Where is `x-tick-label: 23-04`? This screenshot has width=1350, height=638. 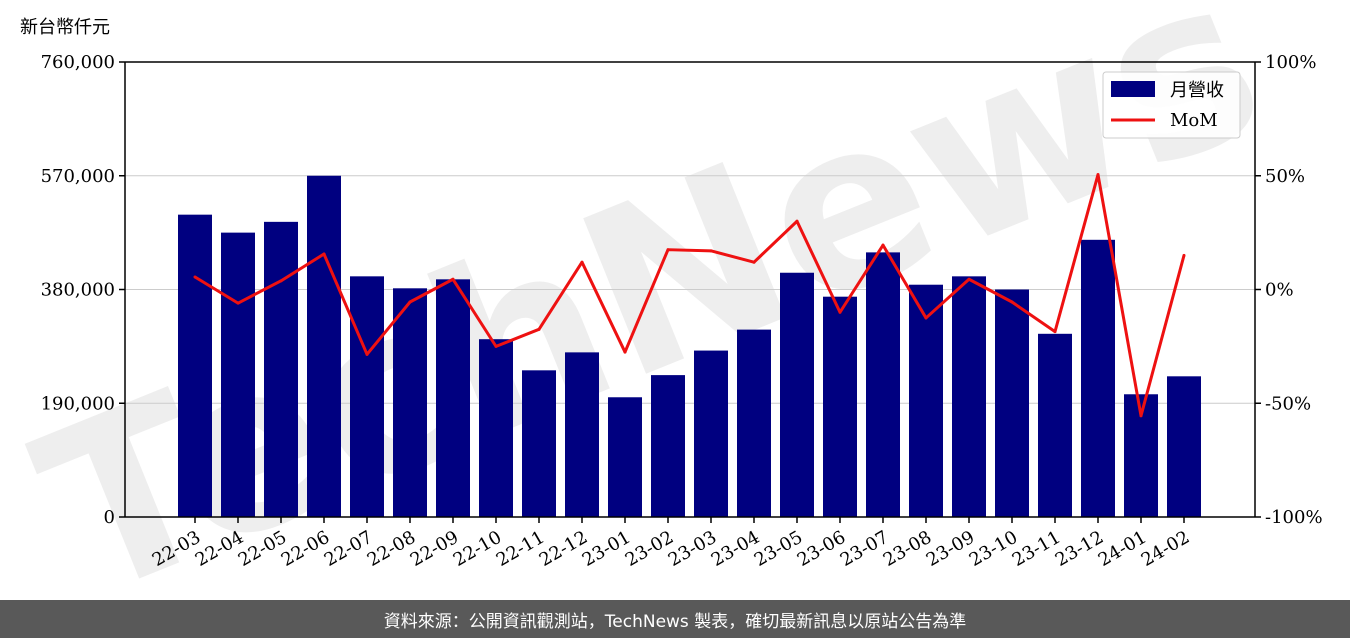 x-tick-label: 23-04 is located at coordinates (735, 549).